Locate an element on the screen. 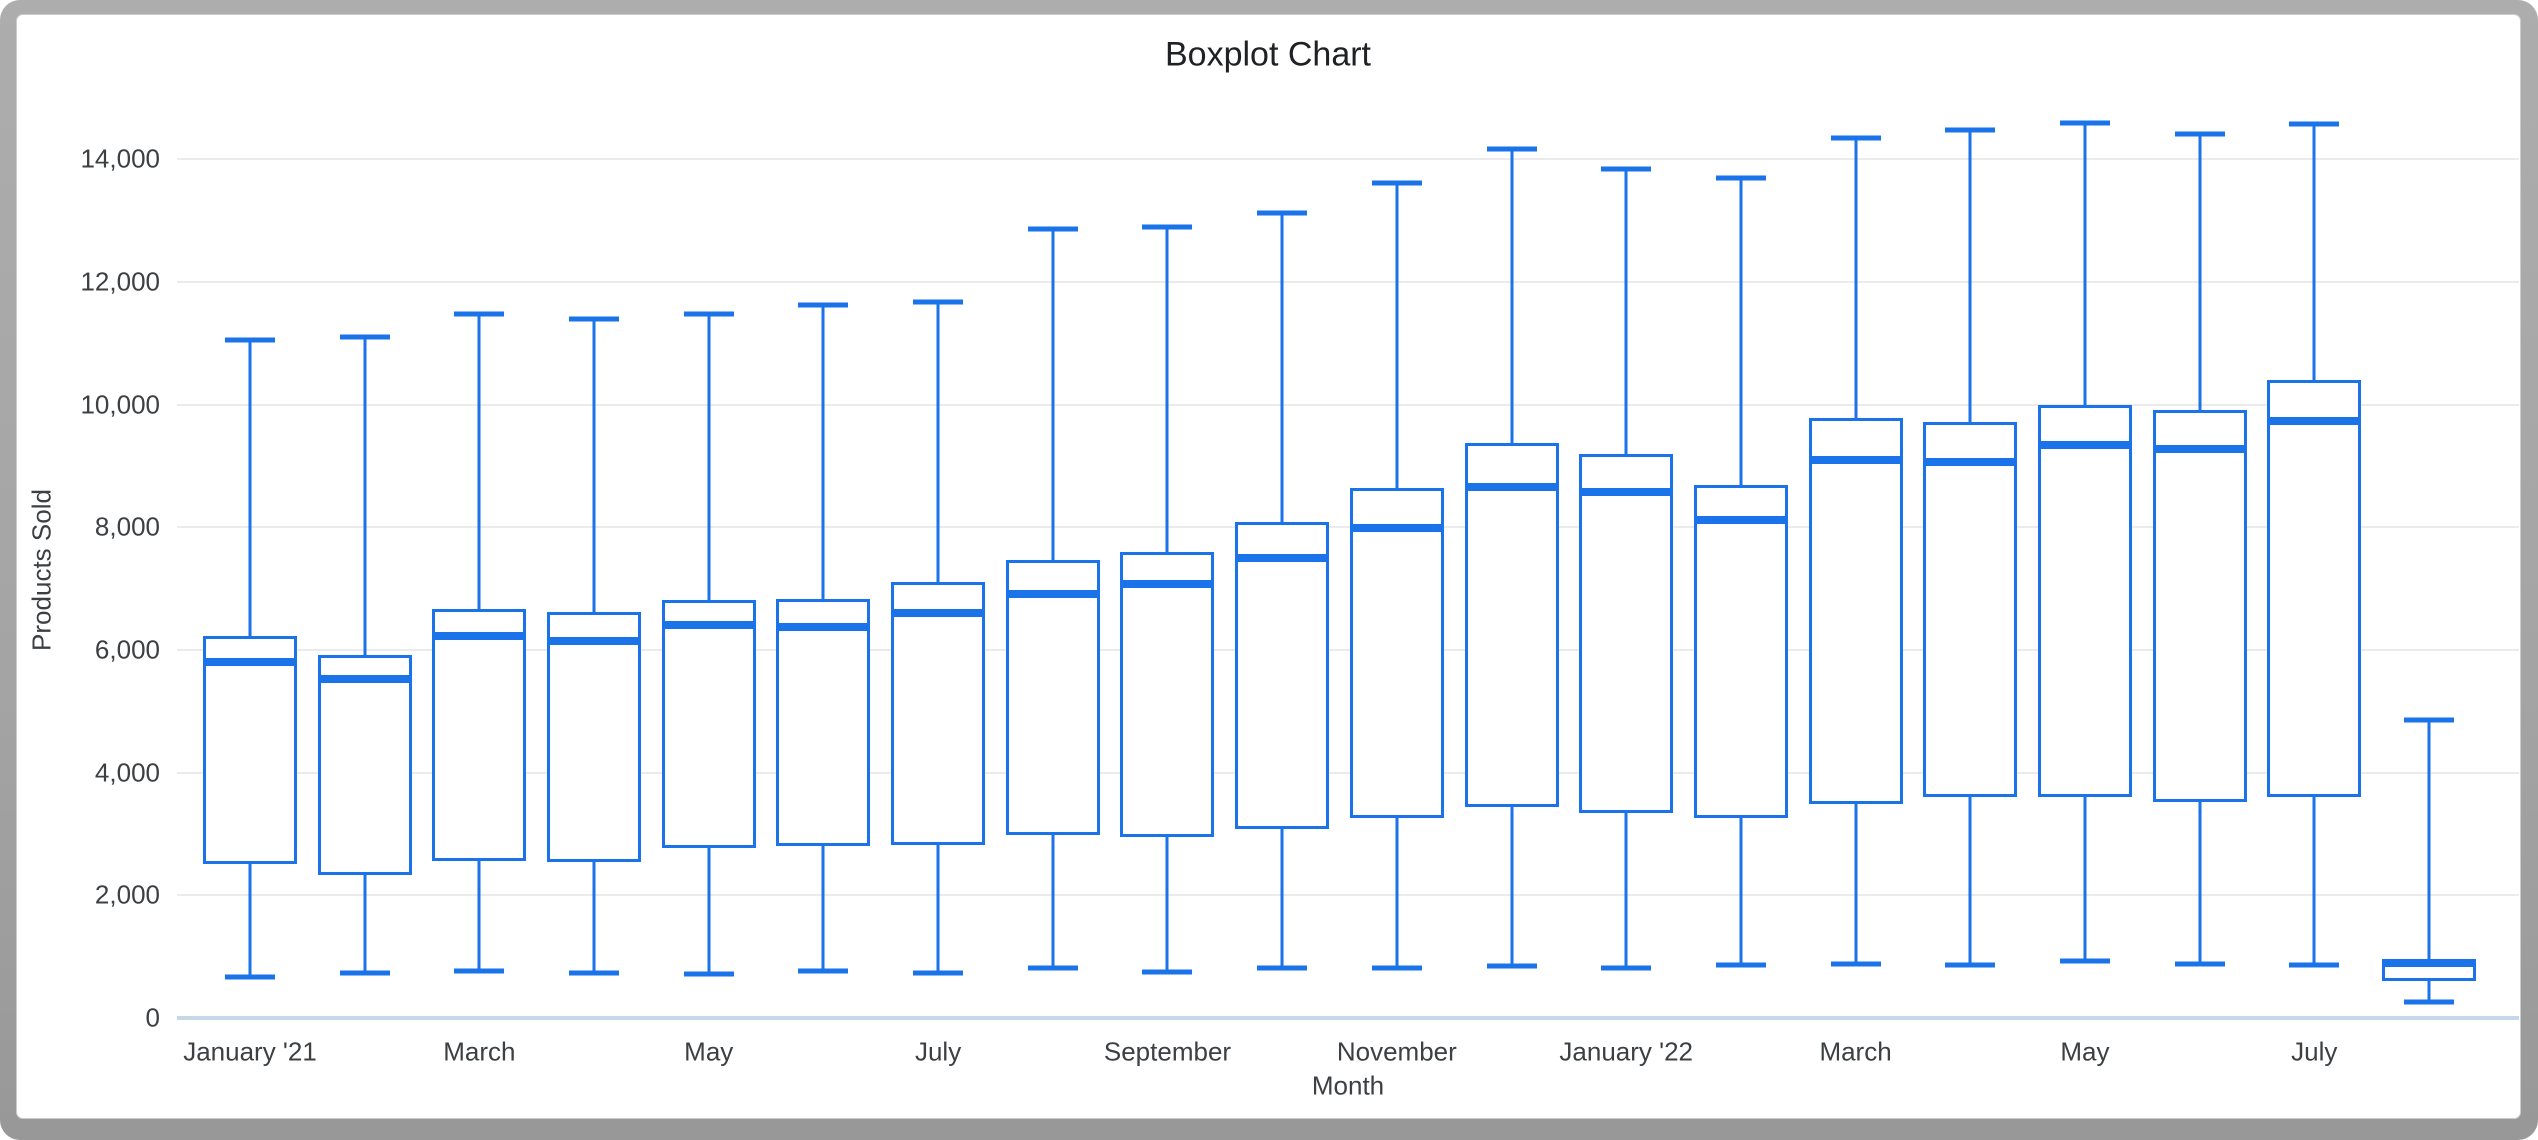 The image size is (2538, 1140). x-axis-tick-label: January '21 is located at coordinates (250, 1051).